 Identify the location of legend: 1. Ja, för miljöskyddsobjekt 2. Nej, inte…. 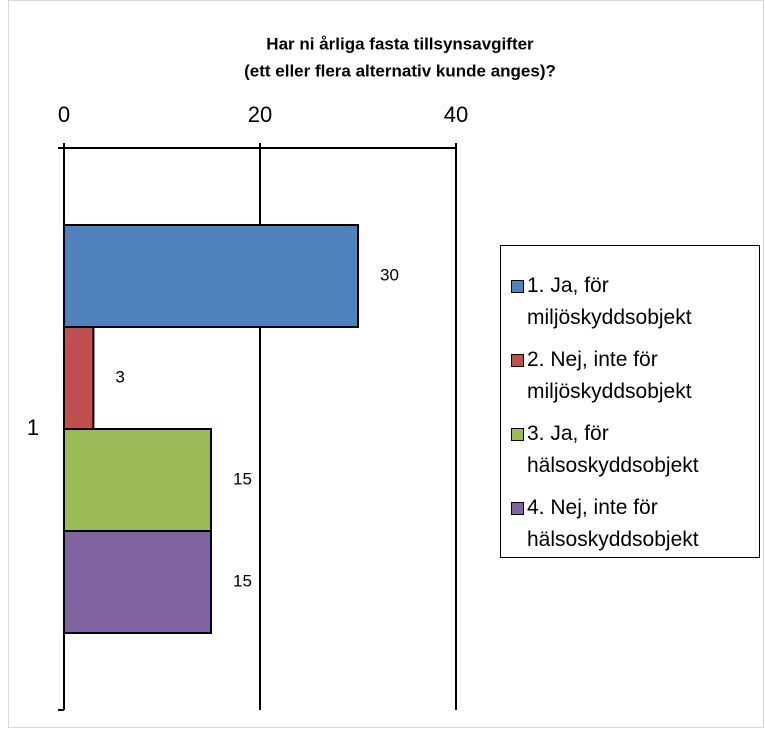
(630, 401).